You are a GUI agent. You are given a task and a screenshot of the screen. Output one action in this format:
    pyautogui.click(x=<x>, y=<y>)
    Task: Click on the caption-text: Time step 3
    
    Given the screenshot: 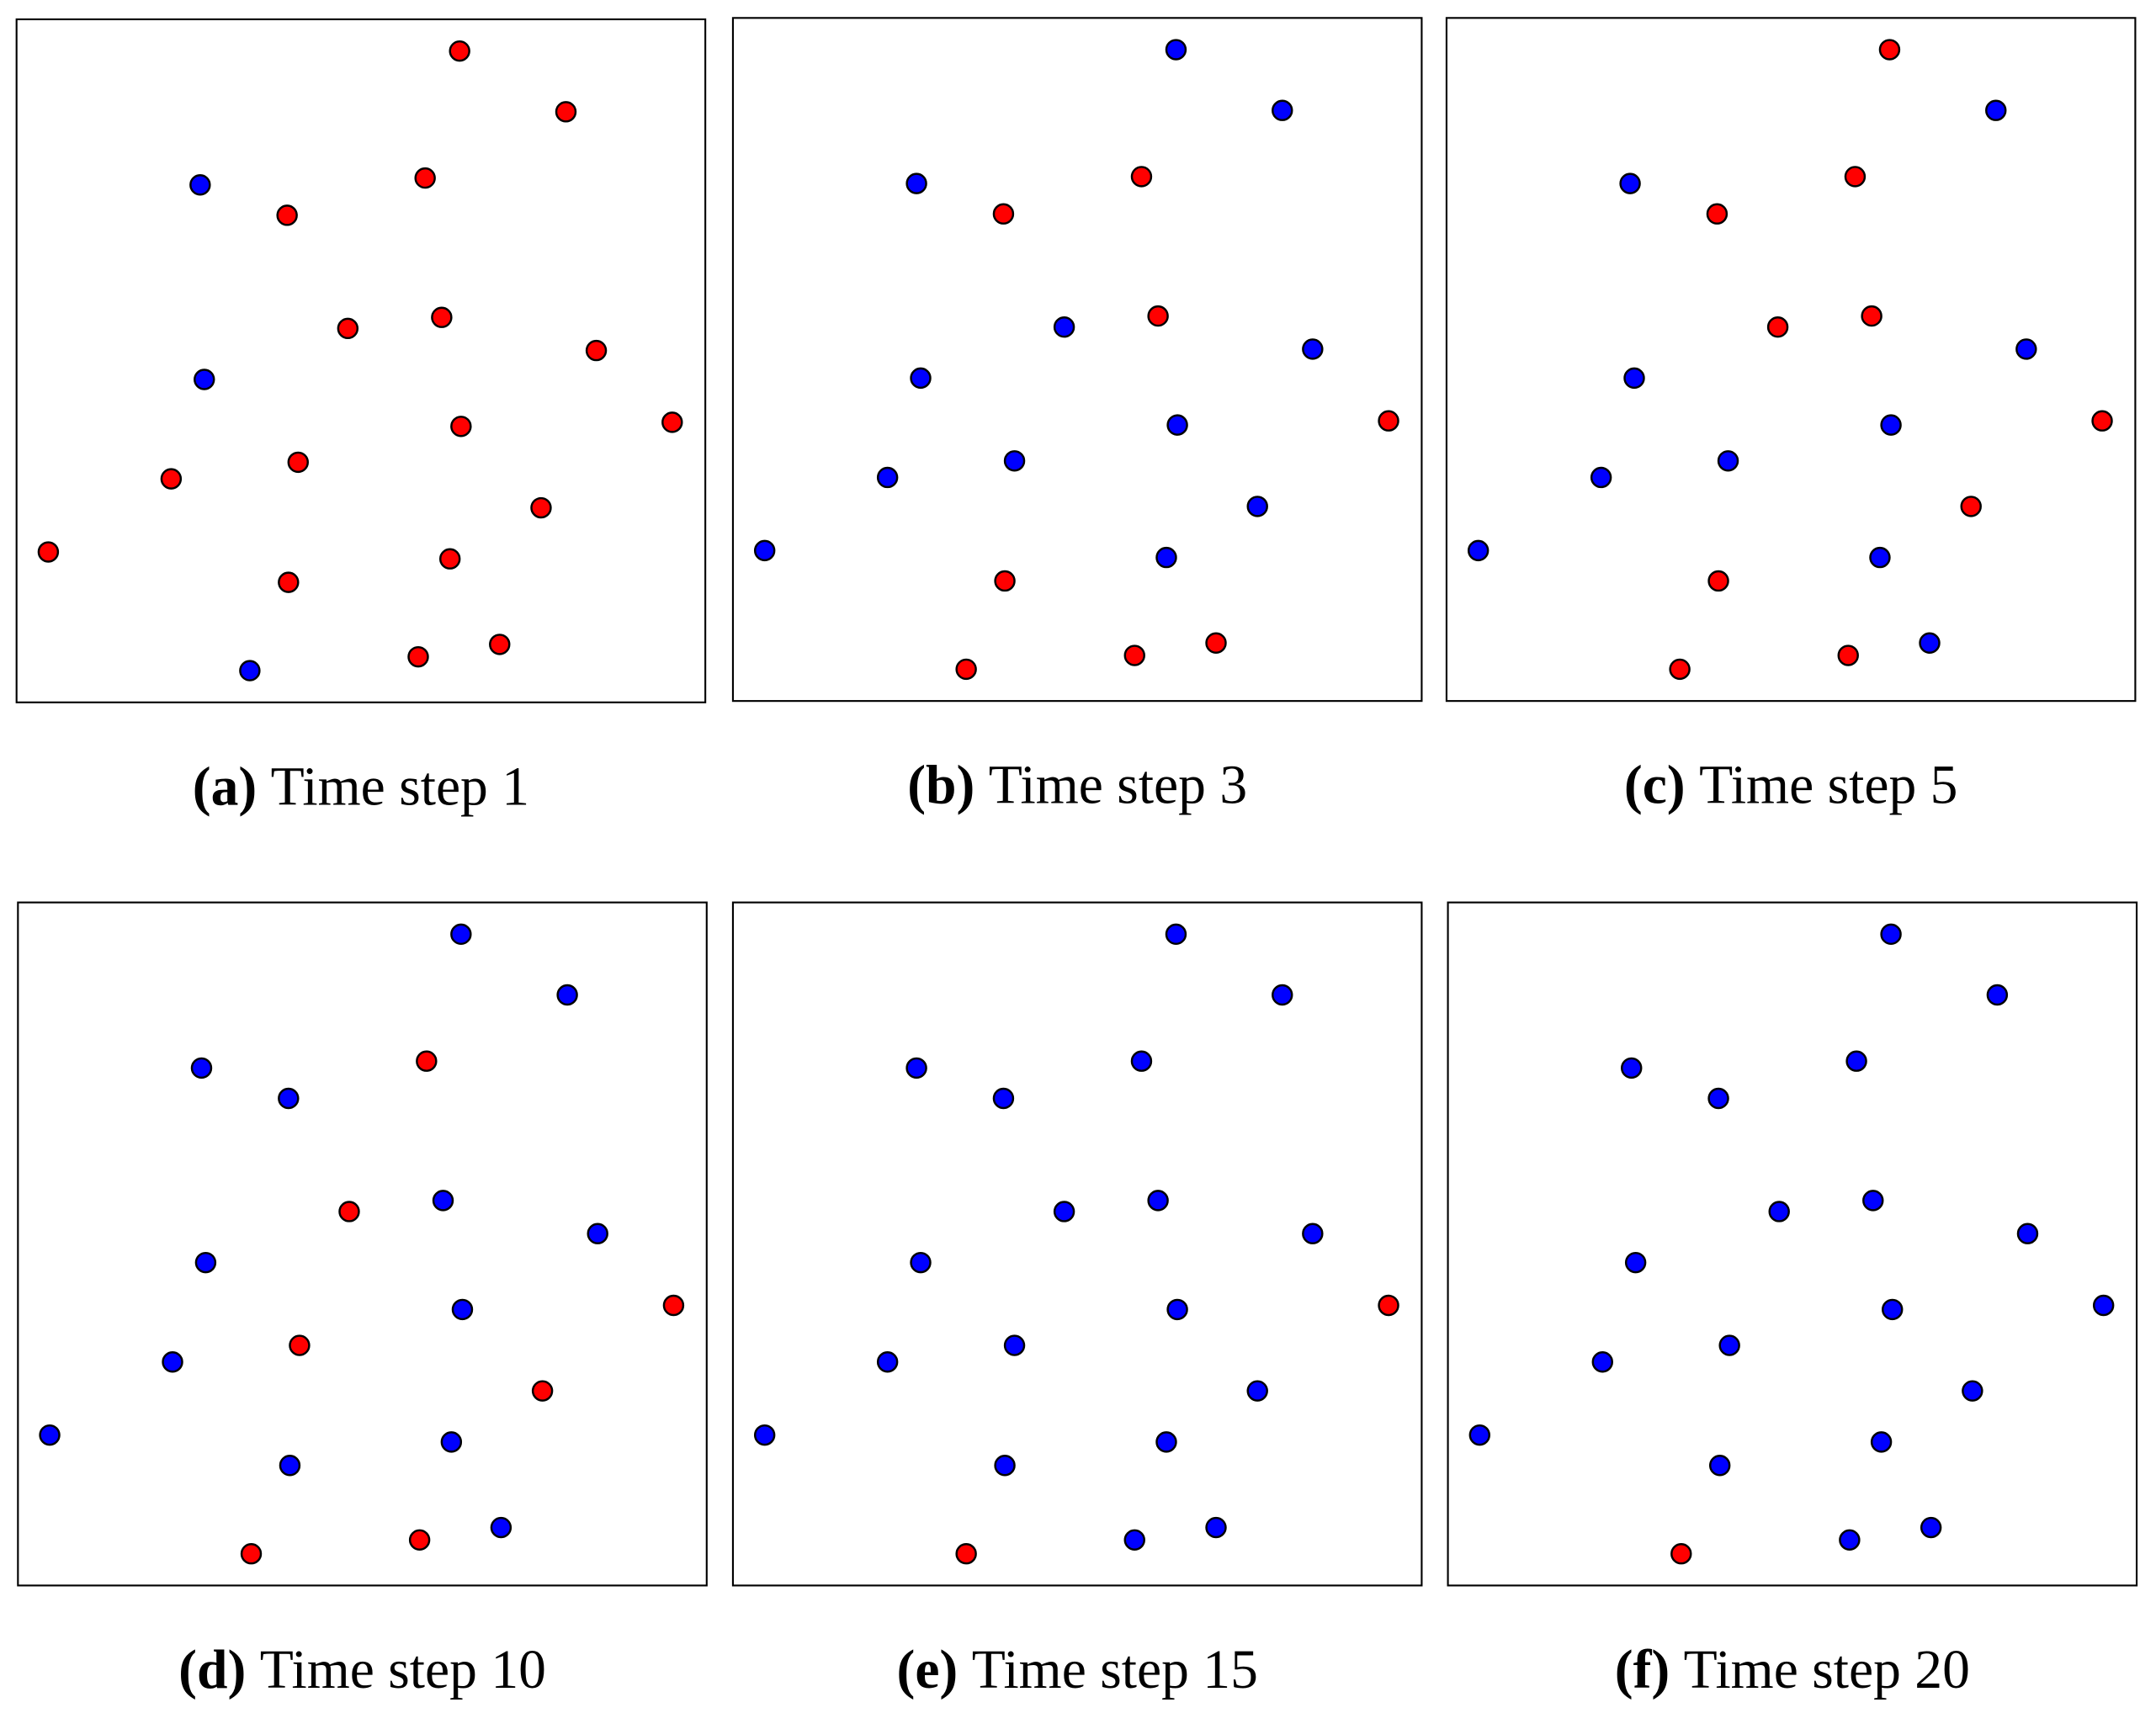 What is the action you would take?
    pyautogui.click(x=1118, y=786)
    